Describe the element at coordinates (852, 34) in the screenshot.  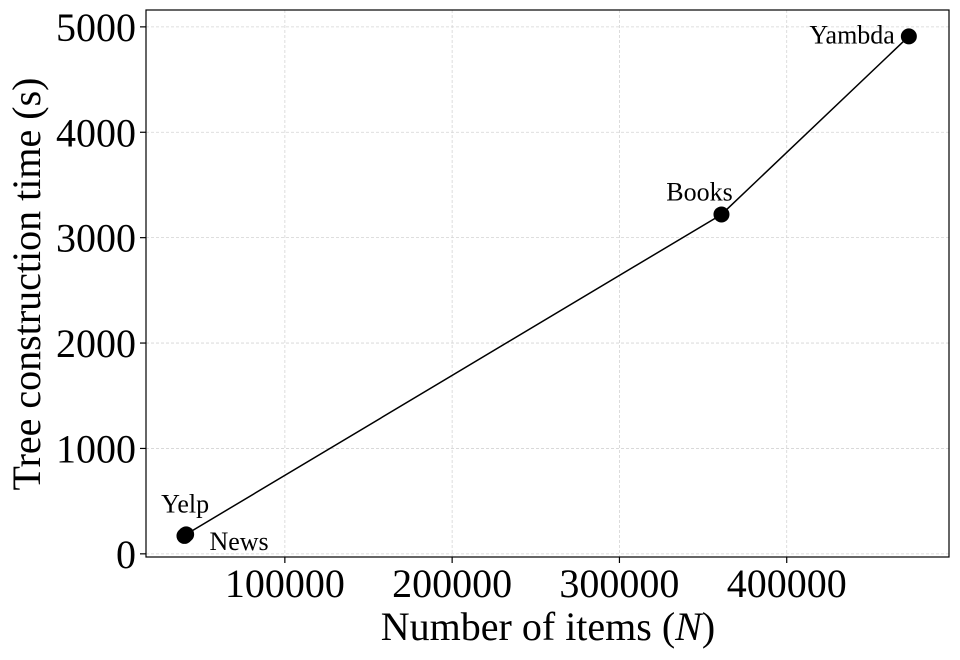
I see `point-annotation: Yambda` at that location.